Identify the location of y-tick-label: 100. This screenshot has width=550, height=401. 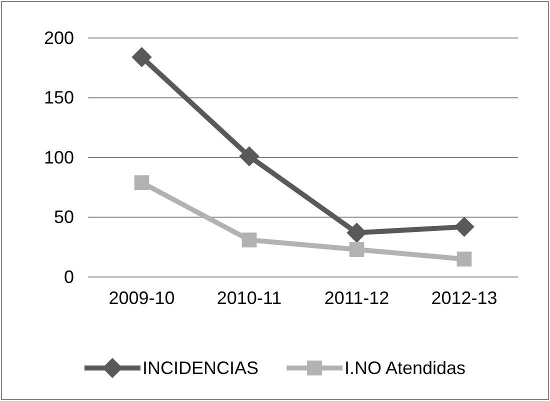
(59, 157).